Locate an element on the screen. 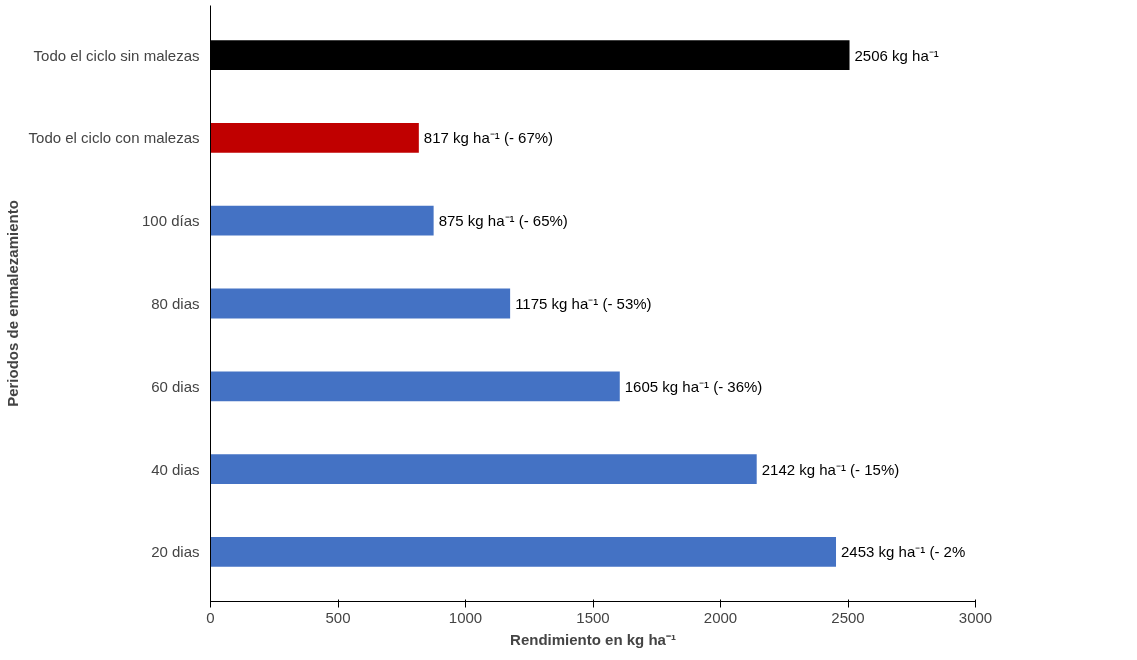 This screenshot has height=660, width=1137. y-tick-label: 60 dias is located at coordinates (175, 386).